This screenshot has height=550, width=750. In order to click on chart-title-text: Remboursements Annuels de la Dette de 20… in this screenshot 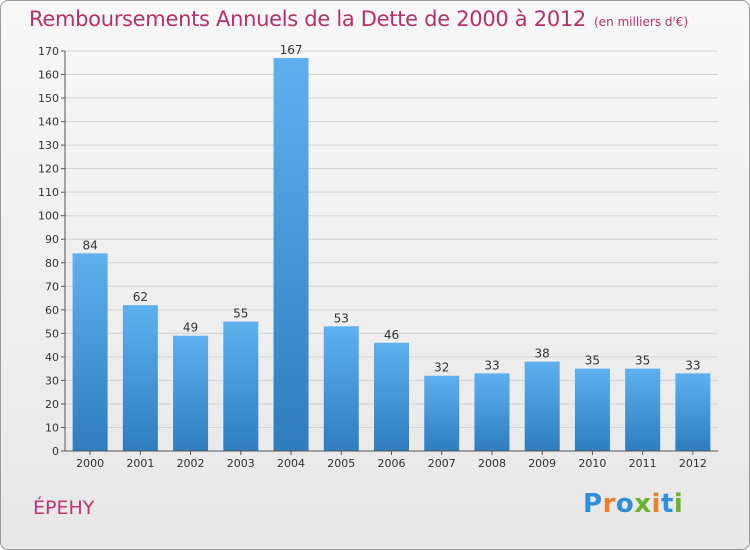, I will do `click(307, 19)`.